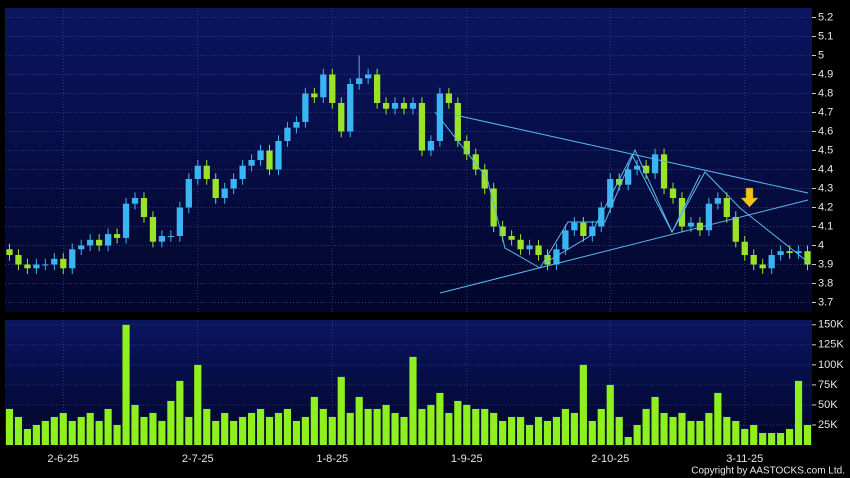  What do you see at coordinates (610, 459) in the screenshot?
I see `x-tick-label: 2-10-25` at bounding box center [610, 459].